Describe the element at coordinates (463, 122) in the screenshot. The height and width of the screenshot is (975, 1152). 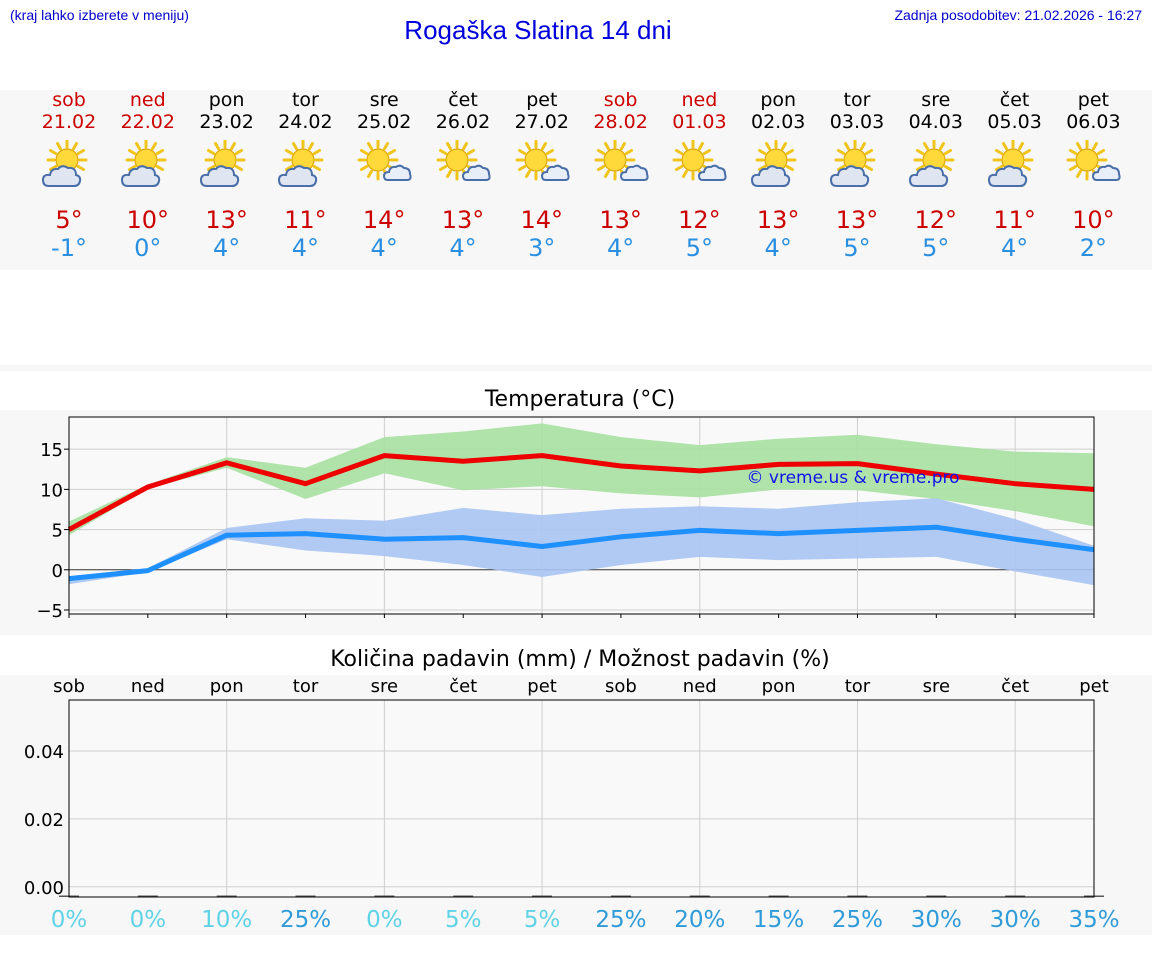
I see `day-date: 26.02` at that location.